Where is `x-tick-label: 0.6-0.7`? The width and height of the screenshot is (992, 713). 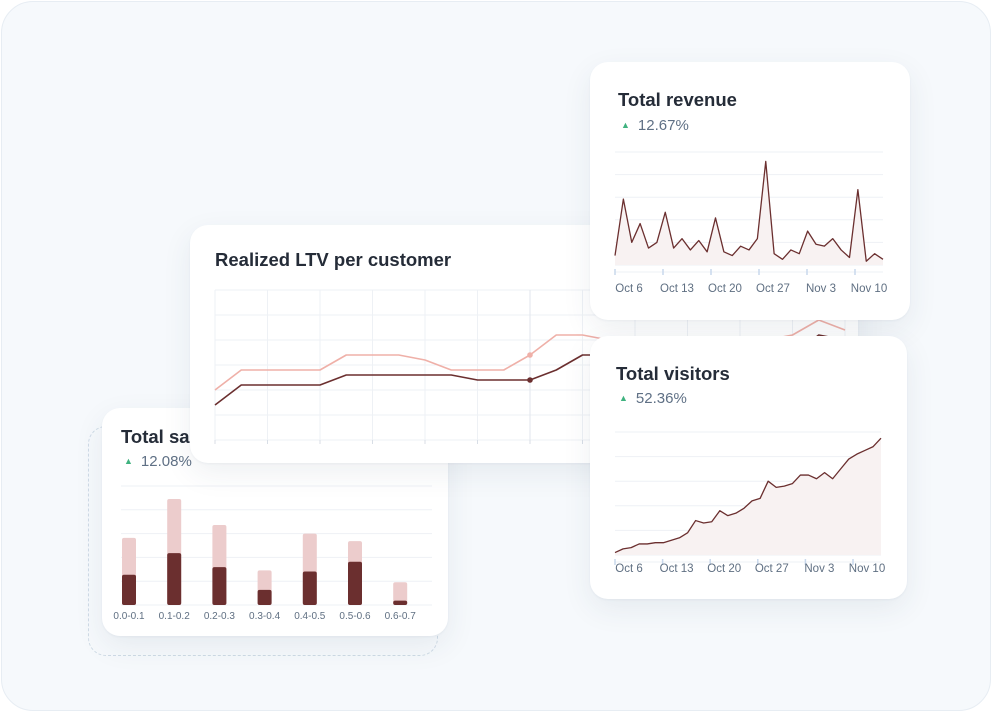
x-tick-label: 0.6-0.7 is located at coordinates (401, 616).